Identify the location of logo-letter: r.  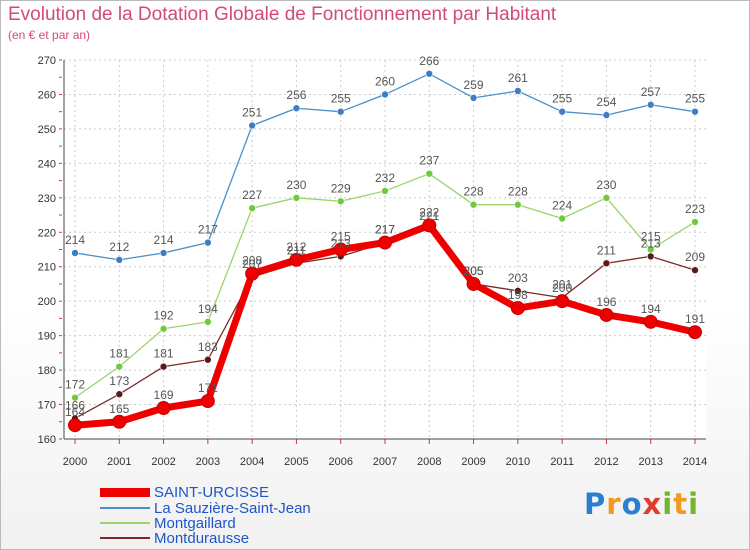
(614, 504).